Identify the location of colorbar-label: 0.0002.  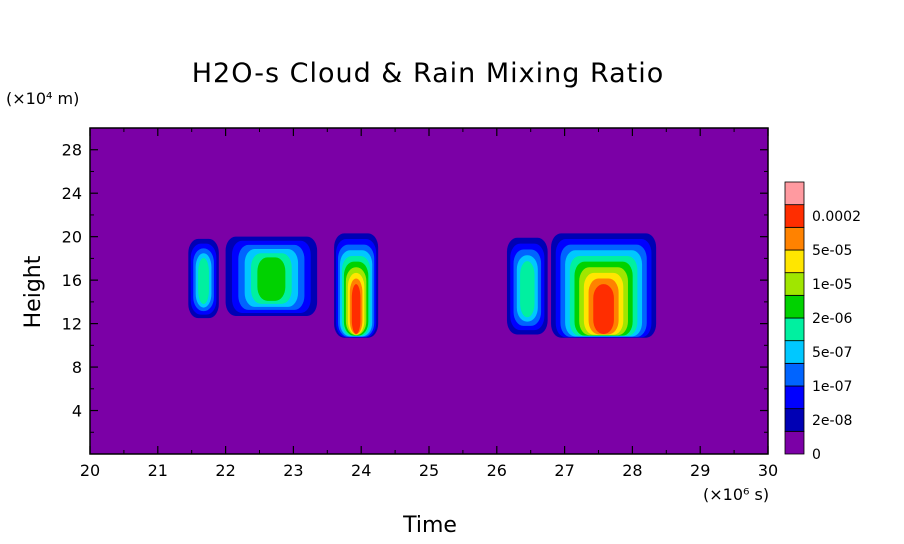
(836, 217).